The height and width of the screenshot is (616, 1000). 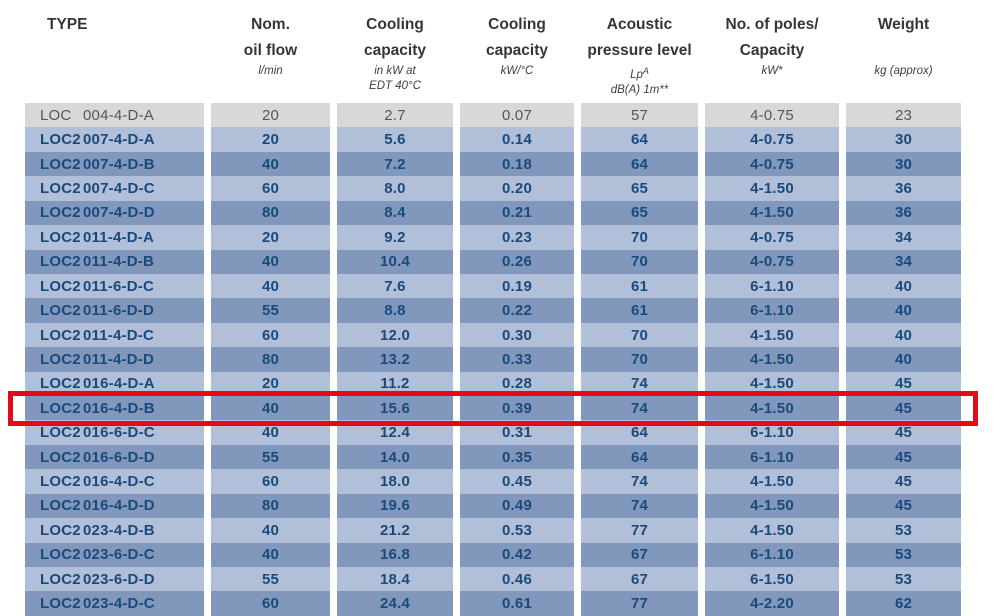 I want to click on cell-type: LOC2 011-4-D-A, so click(x=114, y=237).